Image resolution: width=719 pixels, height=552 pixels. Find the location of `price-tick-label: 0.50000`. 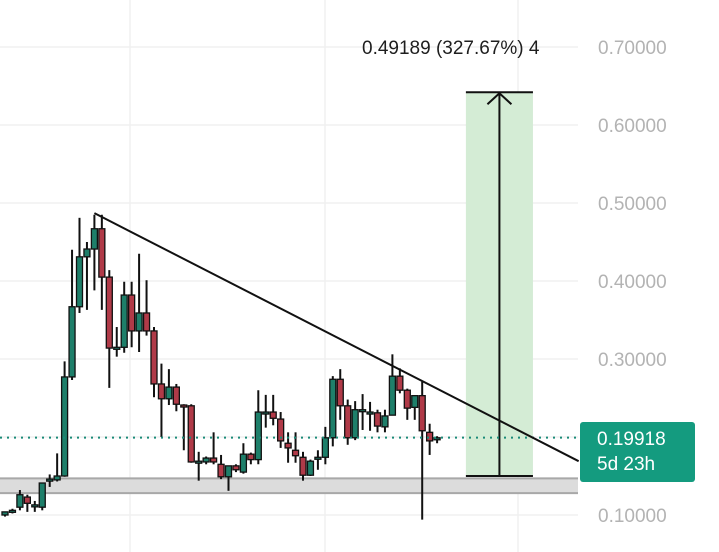

price-tick-label: 0.50000 is located at coordinates (632, 204).